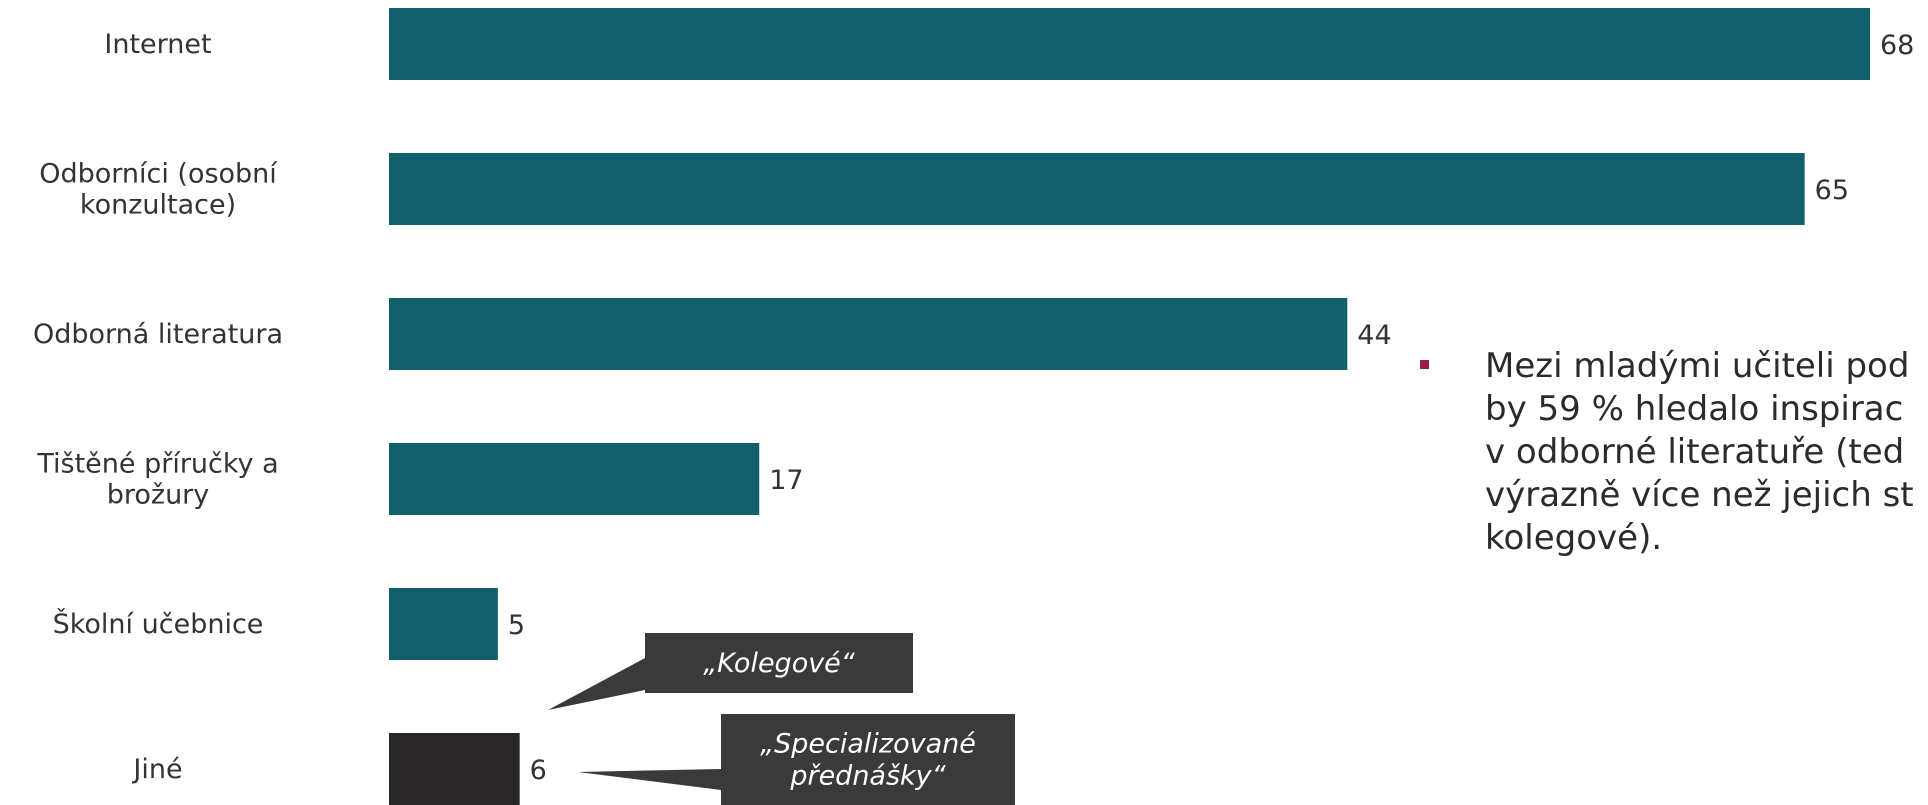  Describe the element at coordinates (786, 480) in the screenshot. I see `data-label: 17` at that location.